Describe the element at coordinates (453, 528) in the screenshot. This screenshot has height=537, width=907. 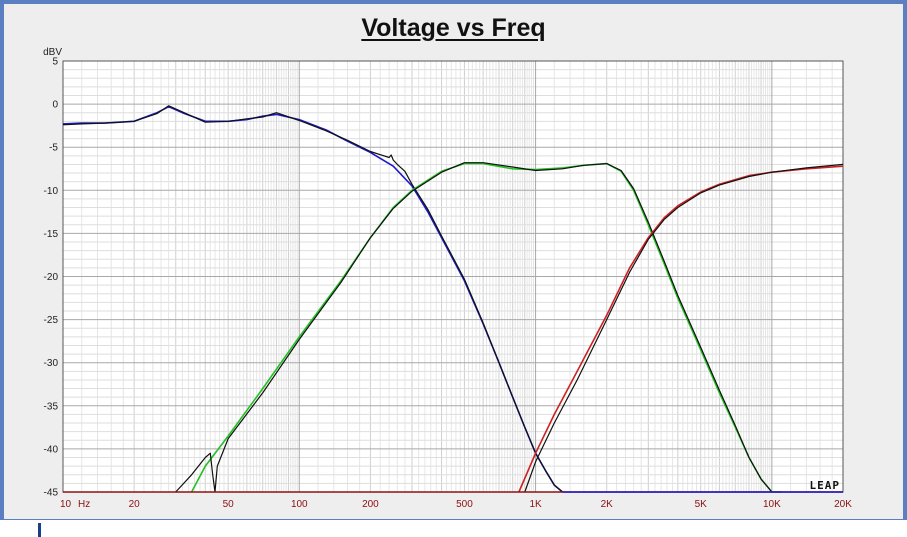
I see `frame-bottom-band` at that location.